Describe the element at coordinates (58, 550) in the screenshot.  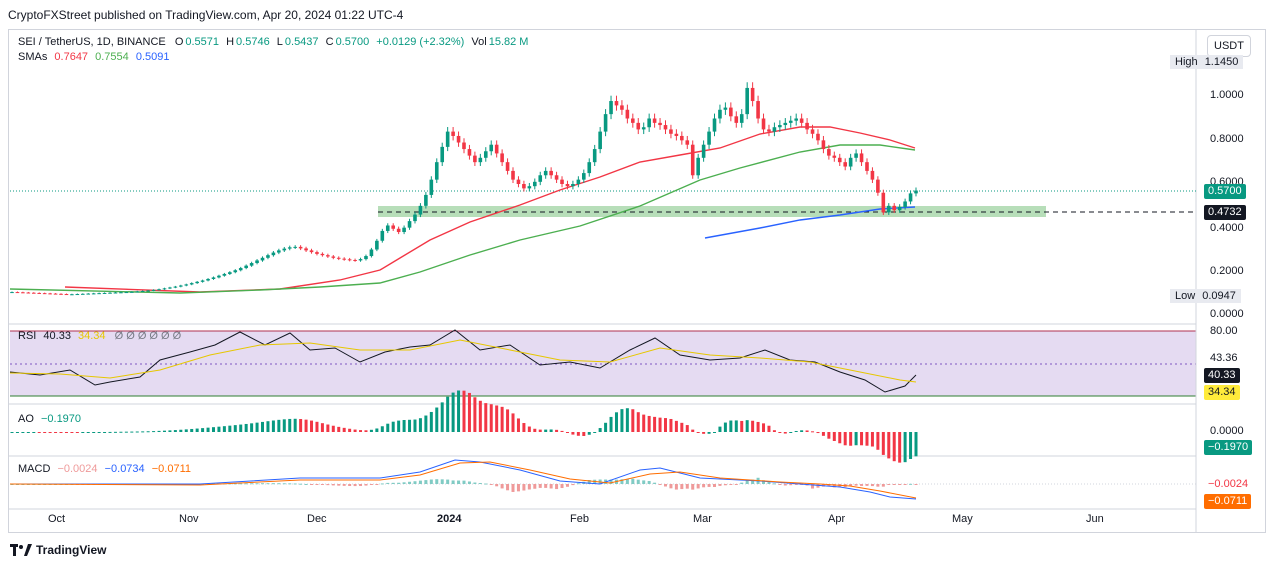
I see `tradingview-logo: TradingView` at that location.